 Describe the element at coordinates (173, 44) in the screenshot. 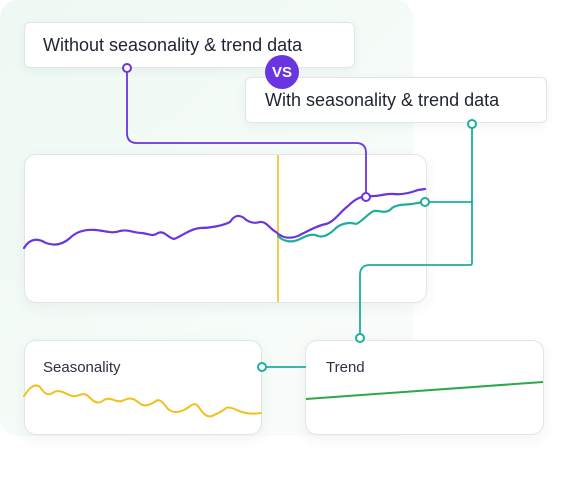

I see `without-data-label: Without seasonality & trend data` at that location.